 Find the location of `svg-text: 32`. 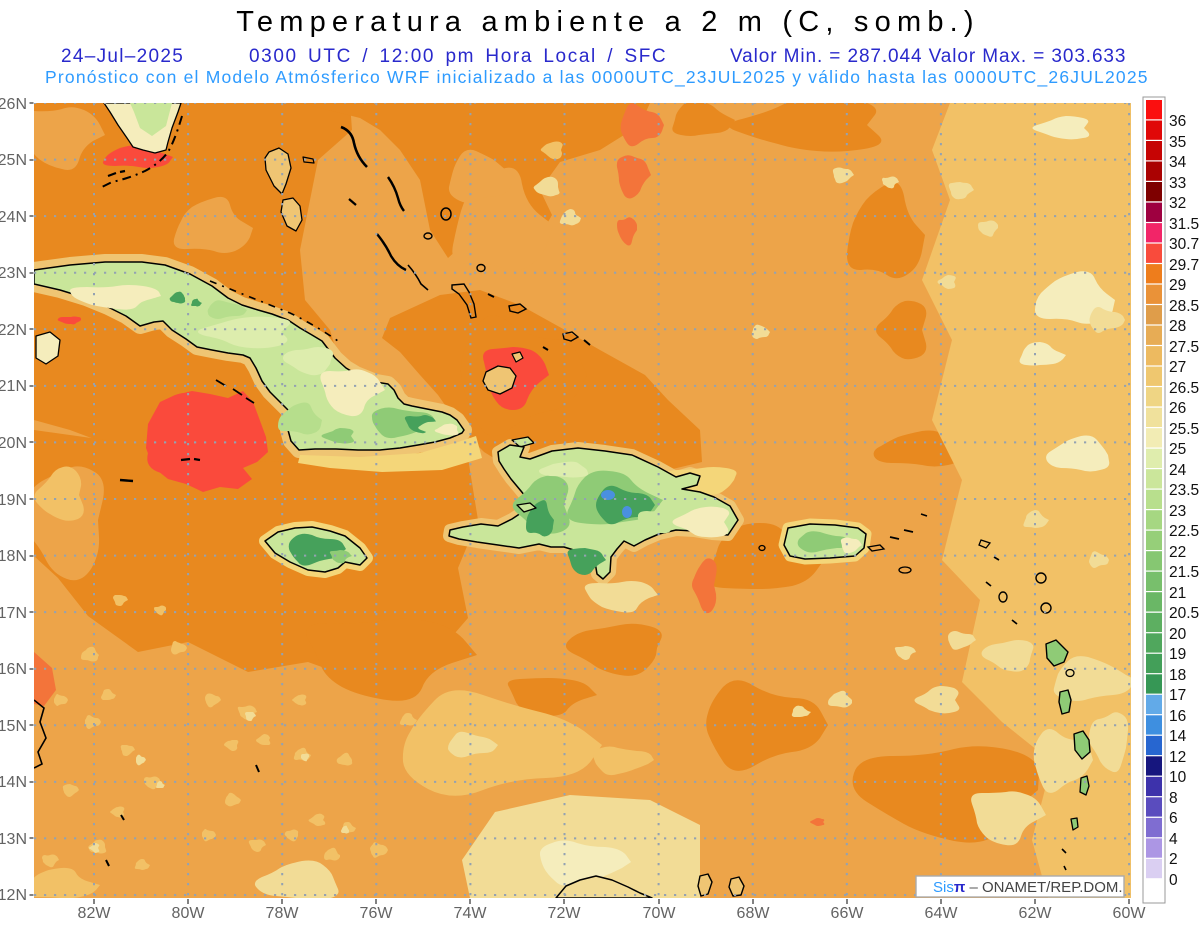

svg-text: 32 is located at coordinates (1177, 203).